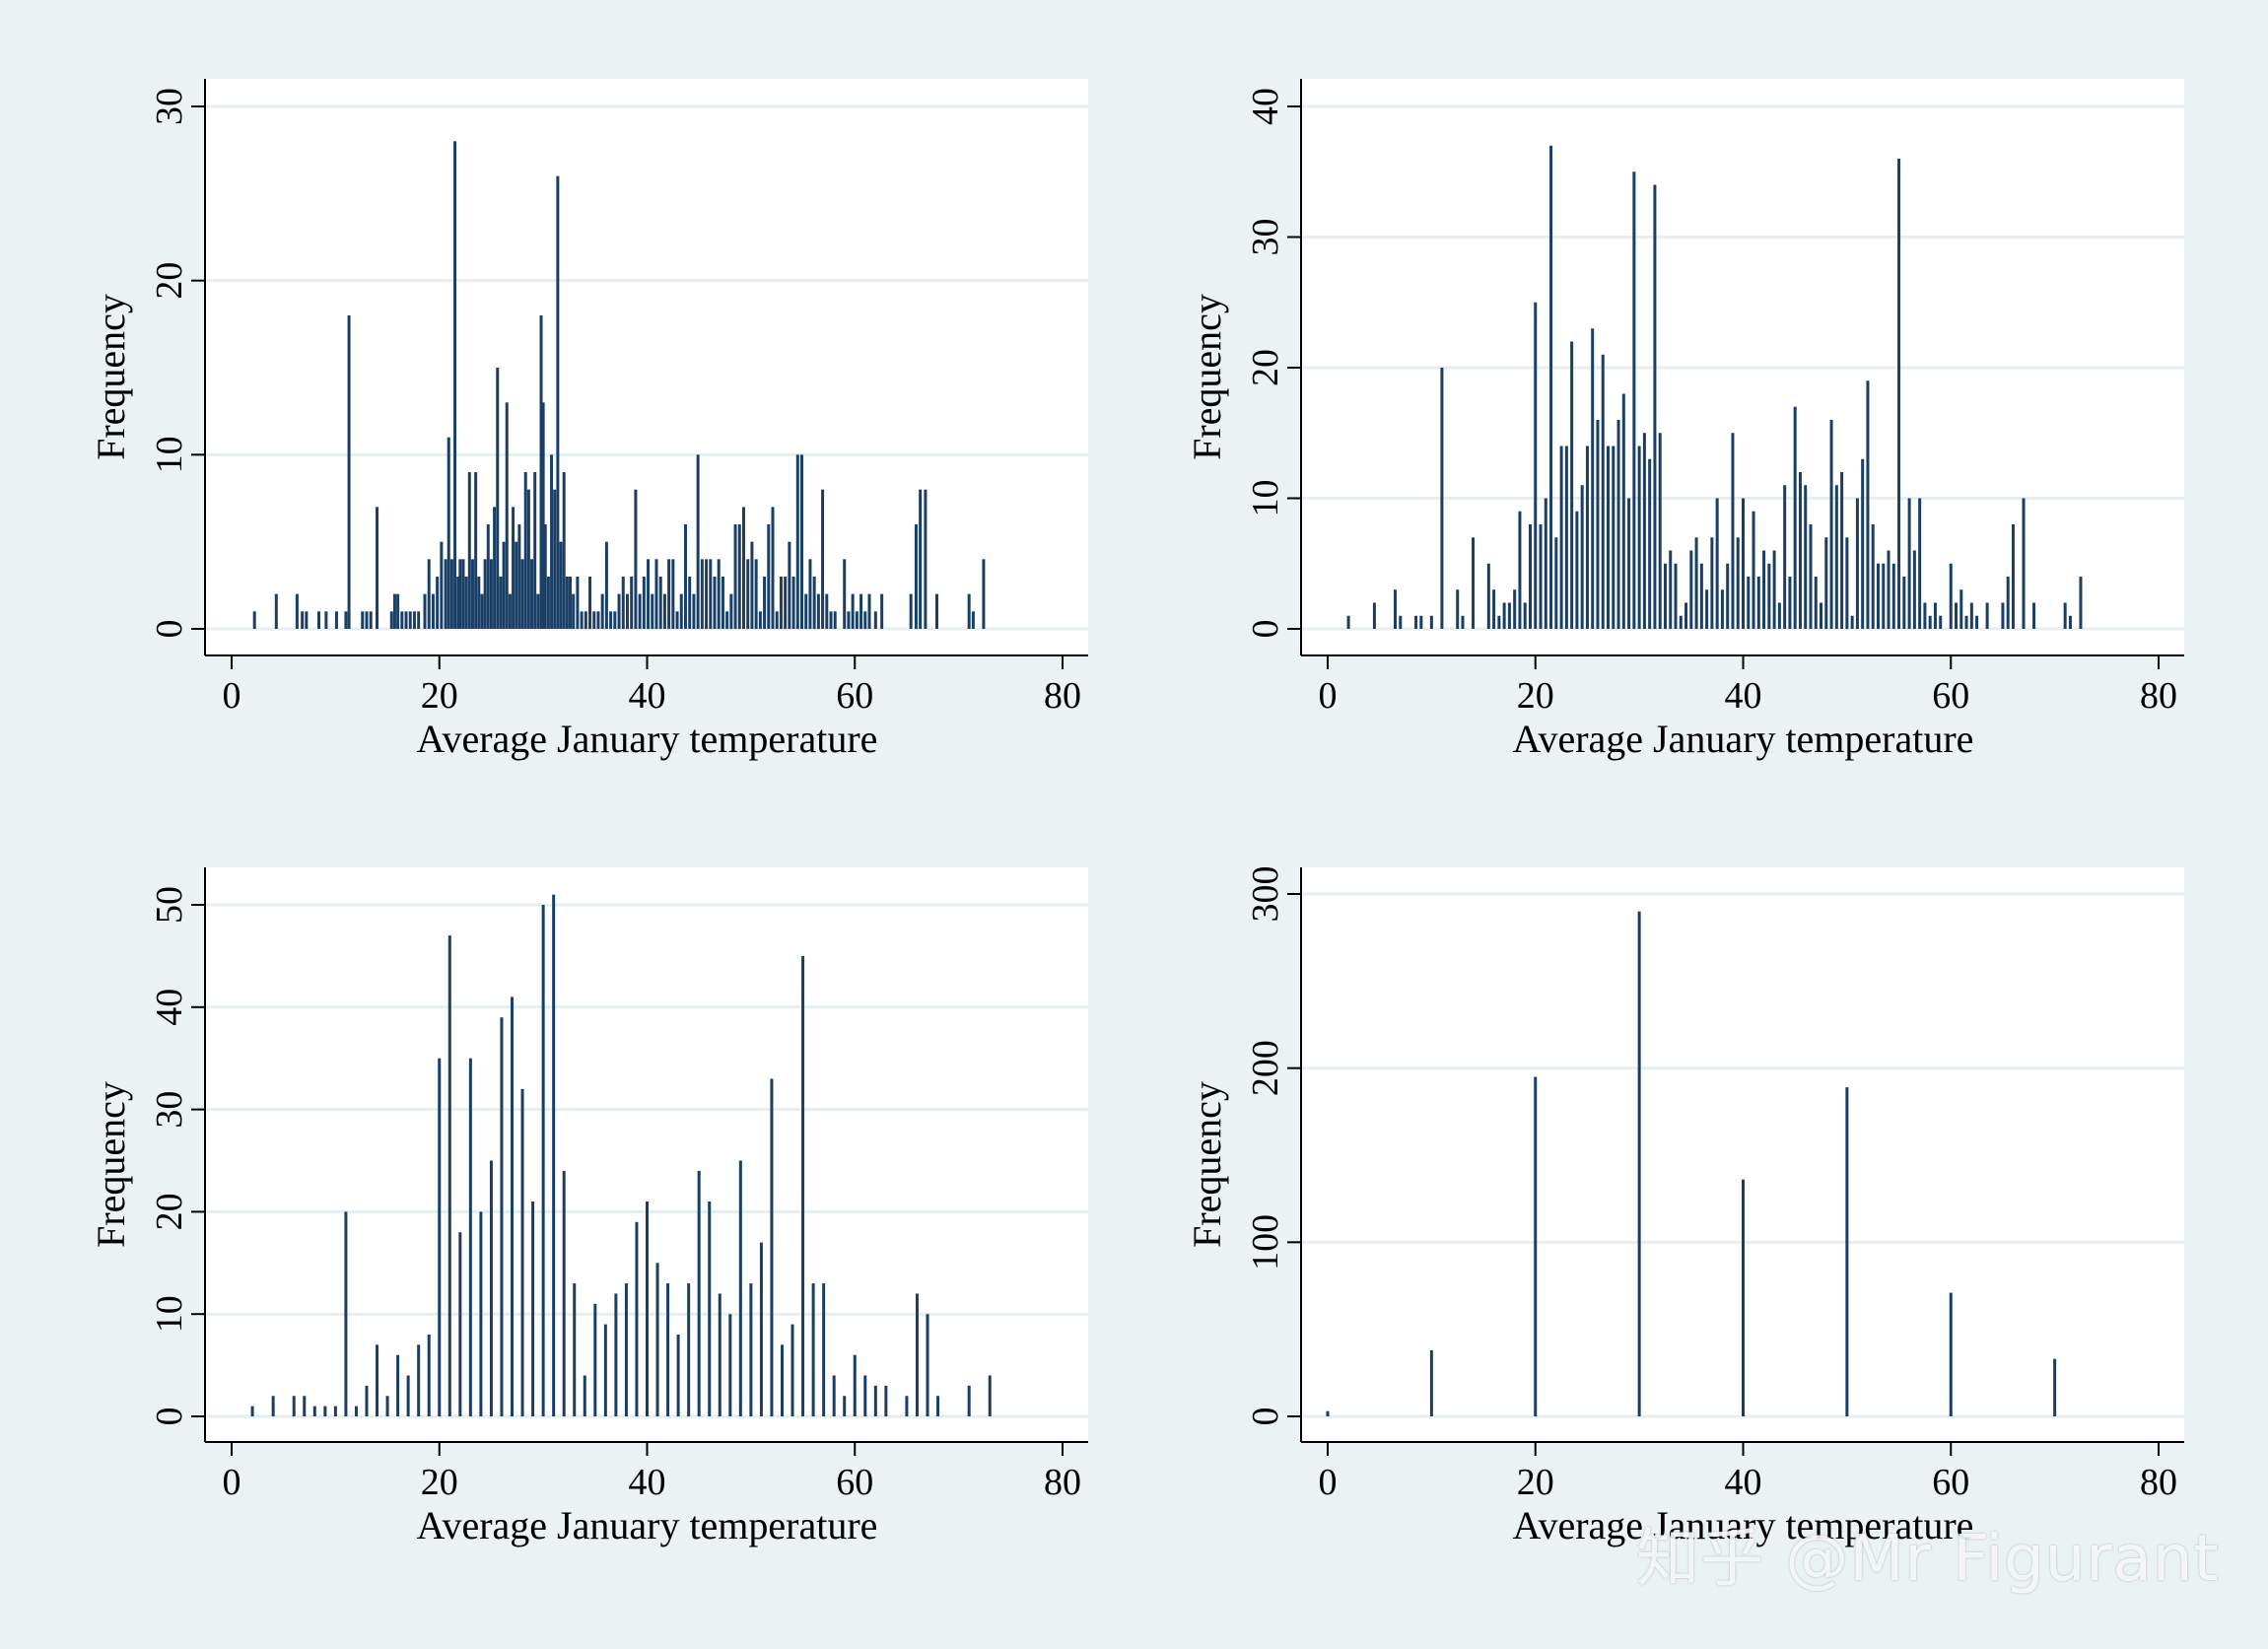 This screenshot has width=2268, height=1649. I want to click on y-tick-label: 0, so click(169, 1417).